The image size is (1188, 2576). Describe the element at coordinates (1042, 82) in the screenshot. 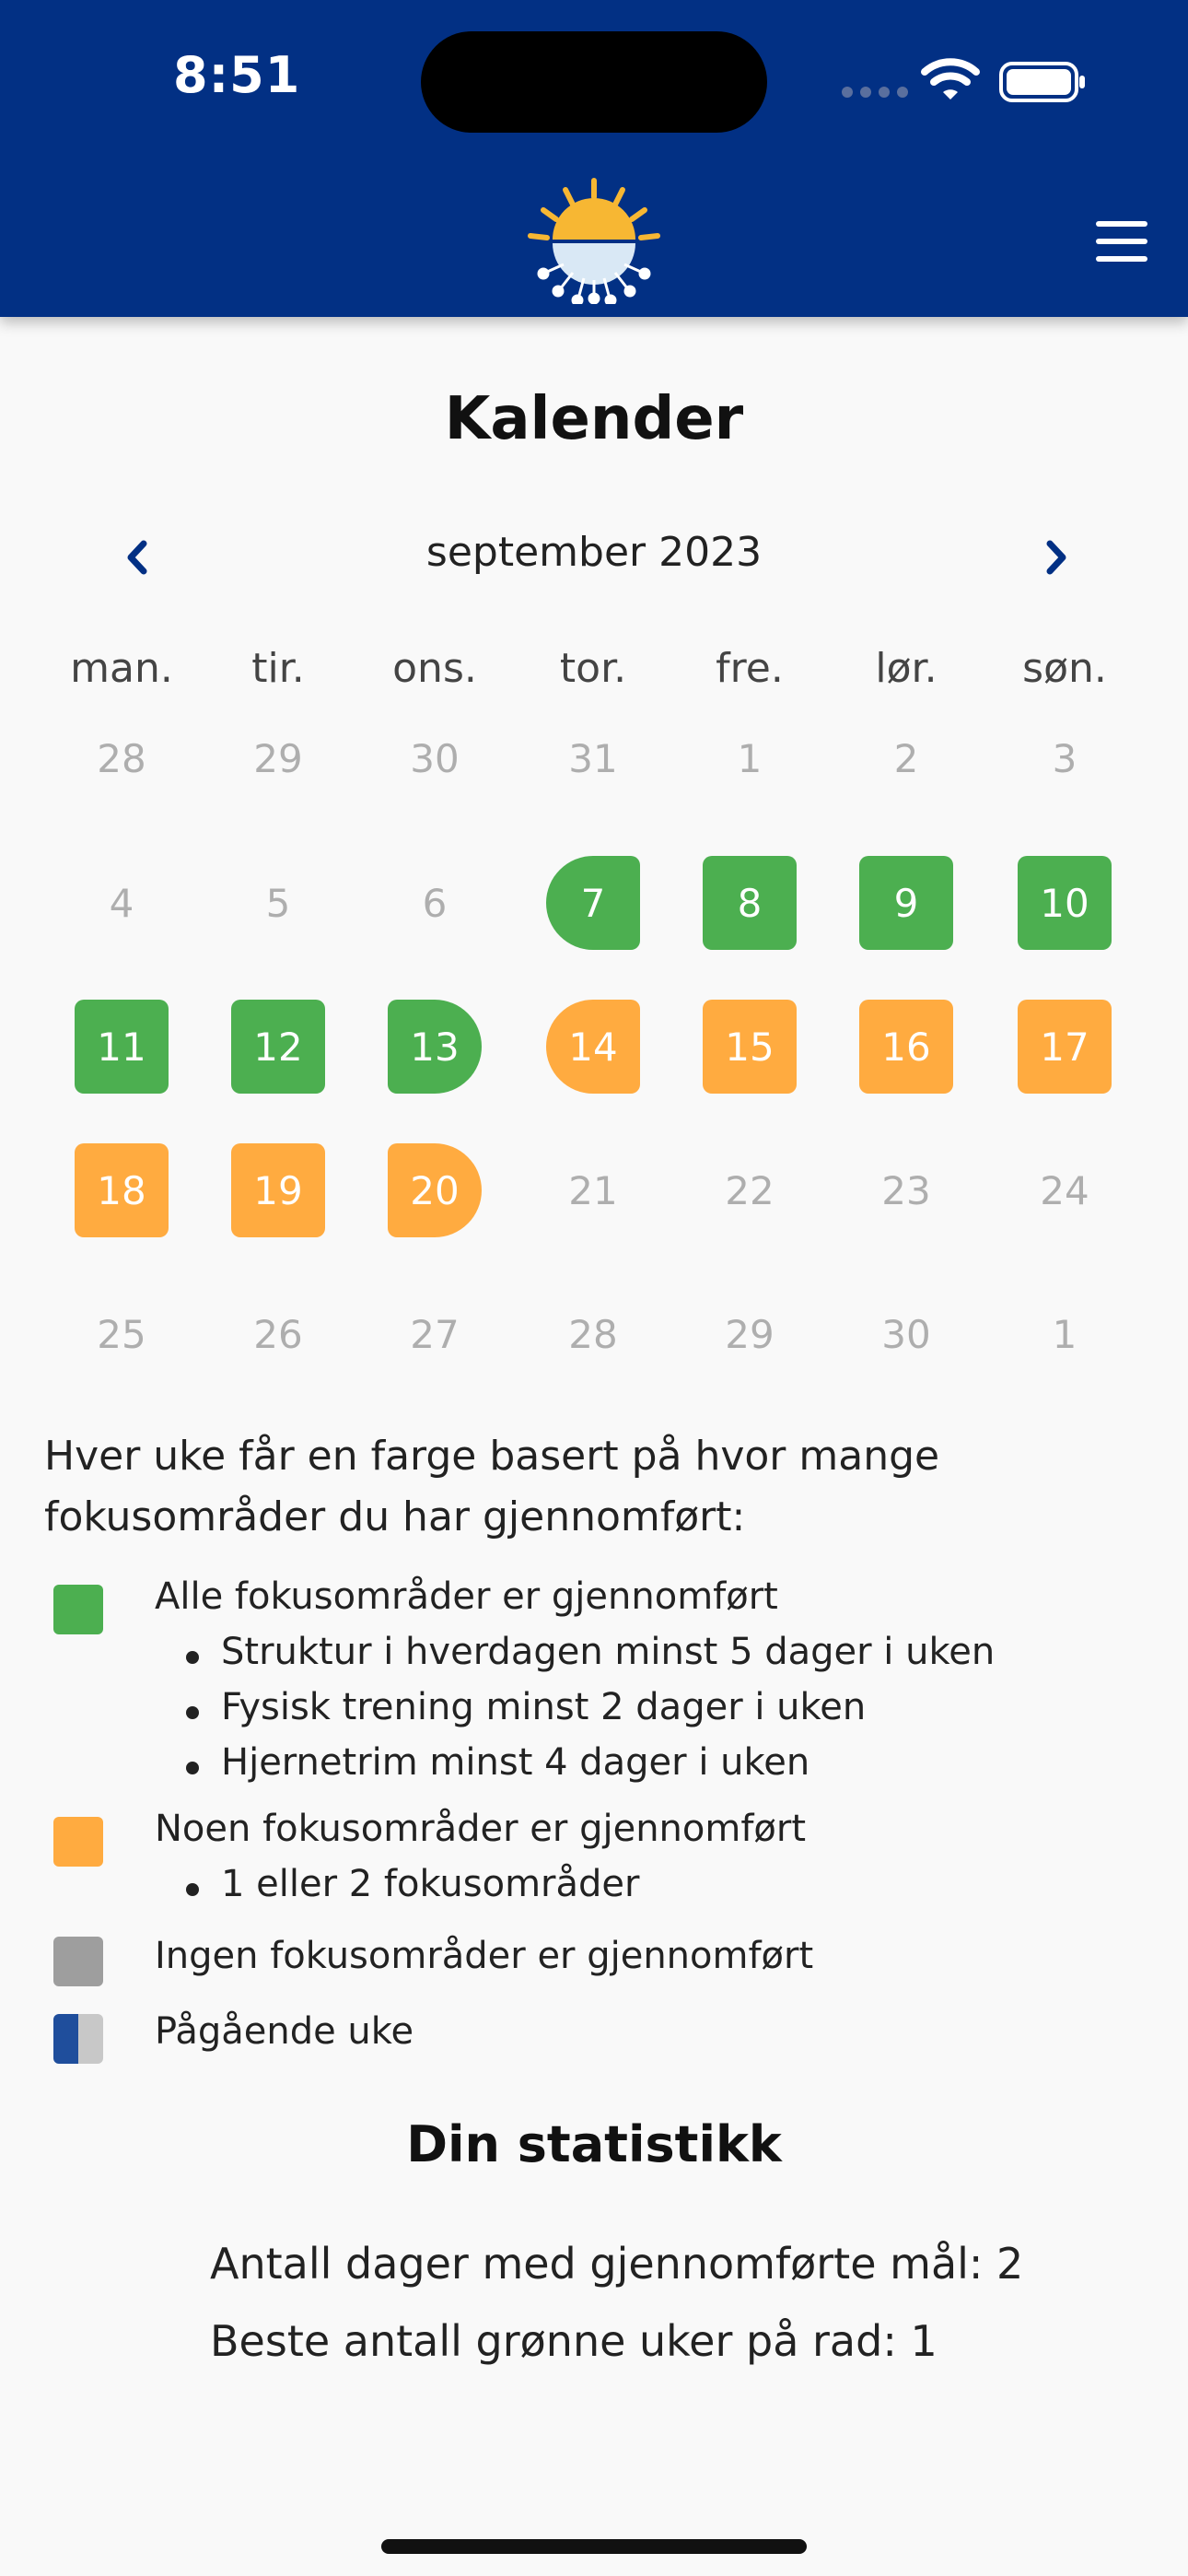

I see `battery-icon` at that location.